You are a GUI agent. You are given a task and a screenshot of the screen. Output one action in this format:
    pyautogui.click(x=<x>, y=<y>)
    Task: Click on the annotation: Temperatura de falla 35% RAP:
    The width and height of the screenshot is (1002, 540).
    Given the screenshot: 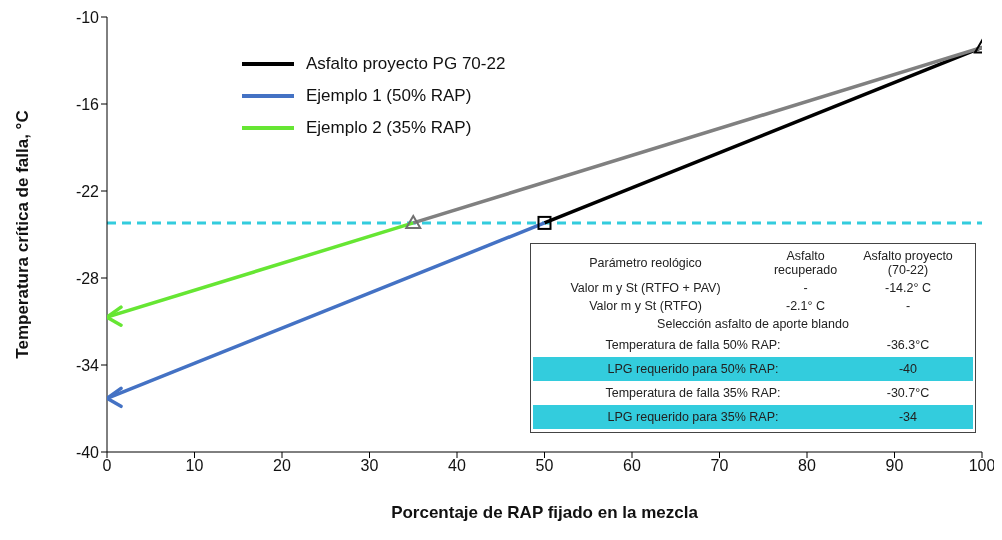 What is the action you would take?
    pyautogui.click(x=693, y=393)
    